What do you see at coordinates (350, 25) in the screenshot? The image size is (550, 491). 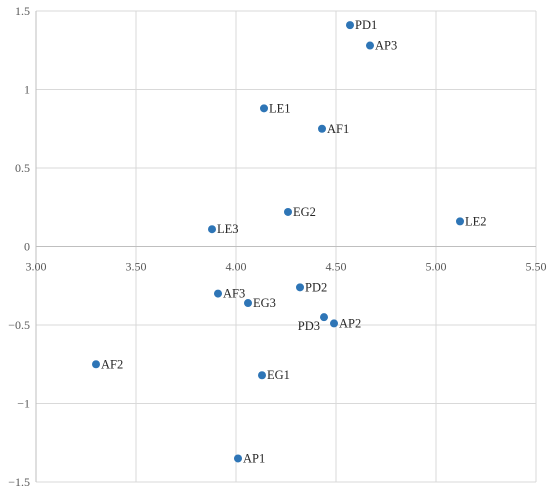 I see `data-point-pd1` at bounding box center [350, 25].